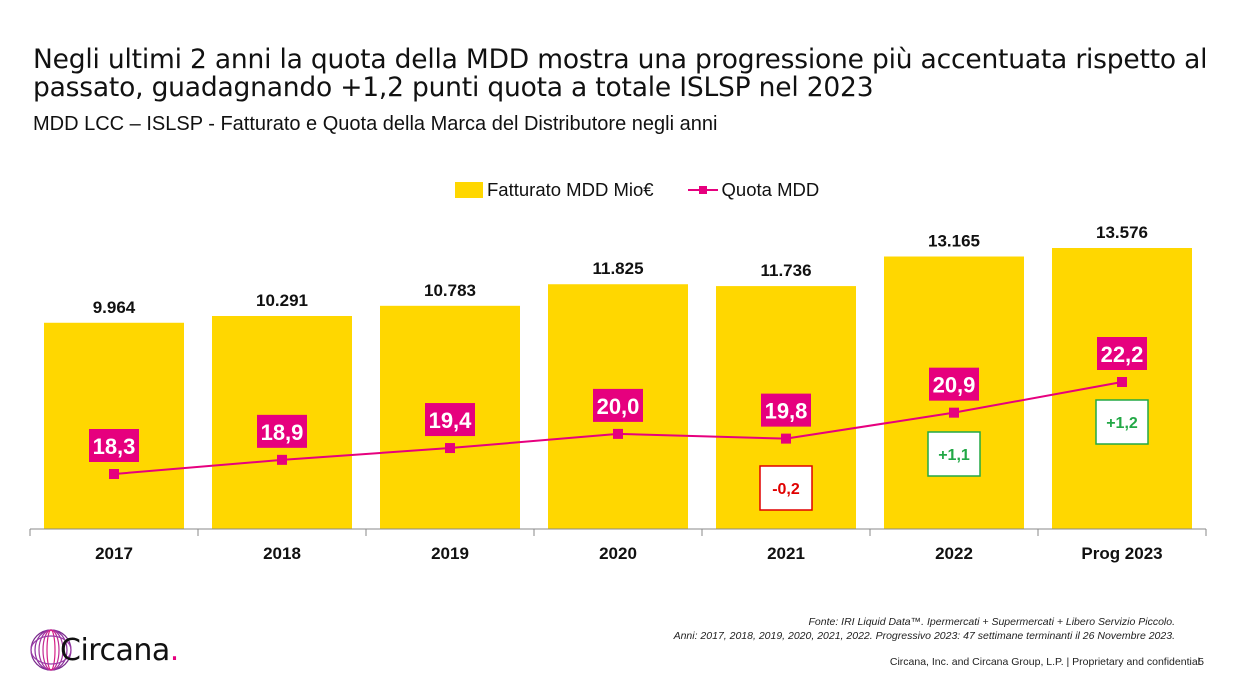 The height and width of the screenshot is (700, 1250). What do you see at coordinates (1201, 662) in the screenshot?
I see `page-number: 5` at bounding box center [1201, 662].